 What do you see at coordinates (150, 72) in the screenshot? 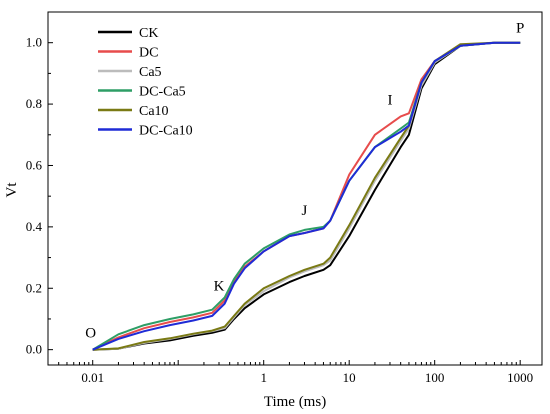
I see `legend-label-ca5: Ca5` at bounding box center [150, 72].